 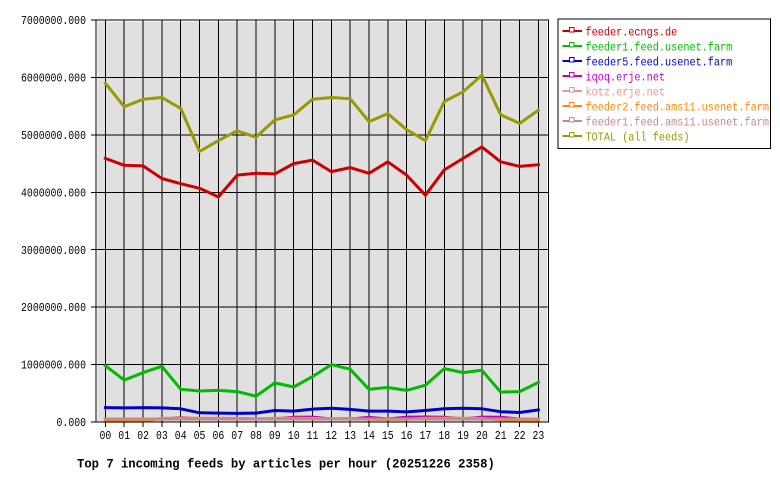 I want to click on svg-text: 03, so click(x=162, y=436).